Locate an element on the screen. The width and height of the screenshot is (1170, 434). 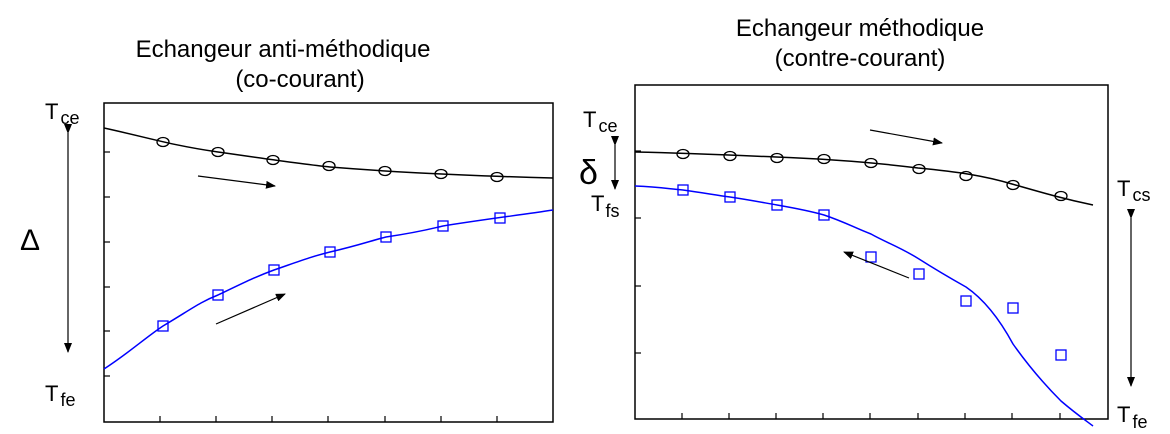
right-label-tfs: Tfs is located at coordinates (605, 206).